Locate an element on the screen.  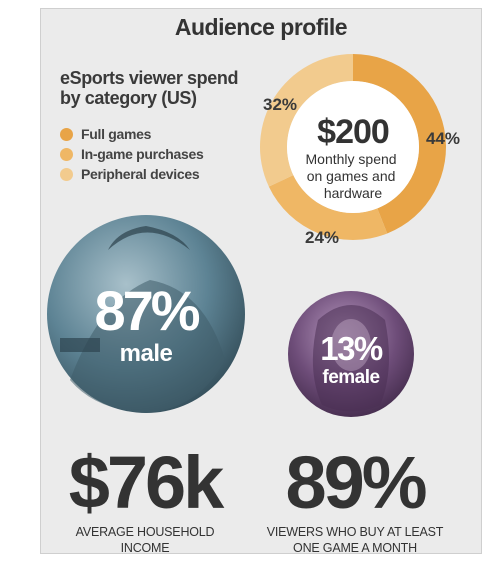
donut-caption-line: on games and is located at coordinates (351, 176).